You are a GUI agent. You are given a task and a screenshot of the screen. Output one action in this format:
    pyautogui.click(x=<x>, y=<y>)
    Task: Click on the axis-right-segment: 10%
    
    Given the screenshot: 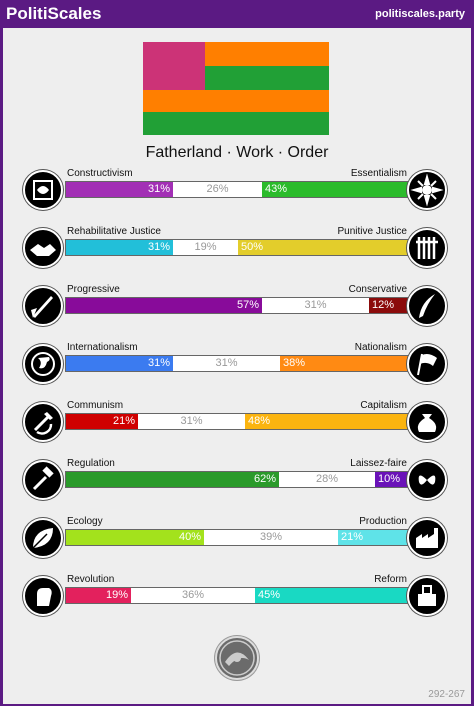 What is the action you would take?
    pyautogui.click(x=392, y=479)
    